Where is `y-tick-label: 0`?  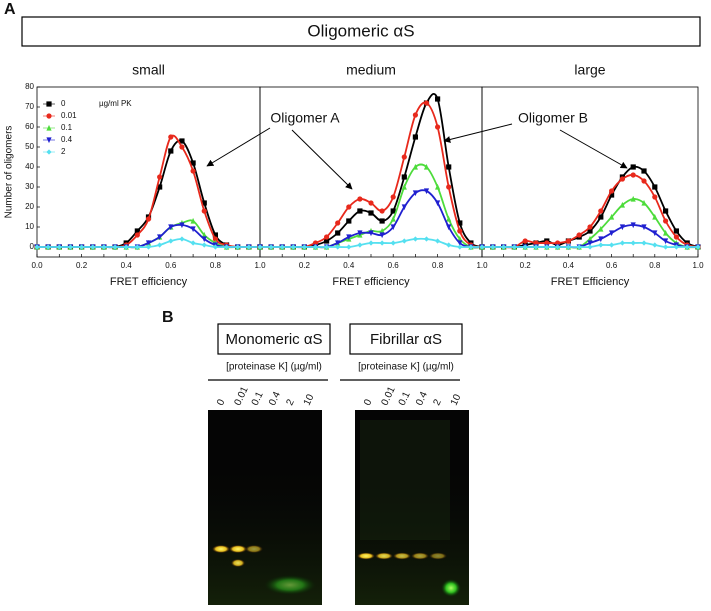
y-tick-label: 0 is located at coordinates (32, 246).